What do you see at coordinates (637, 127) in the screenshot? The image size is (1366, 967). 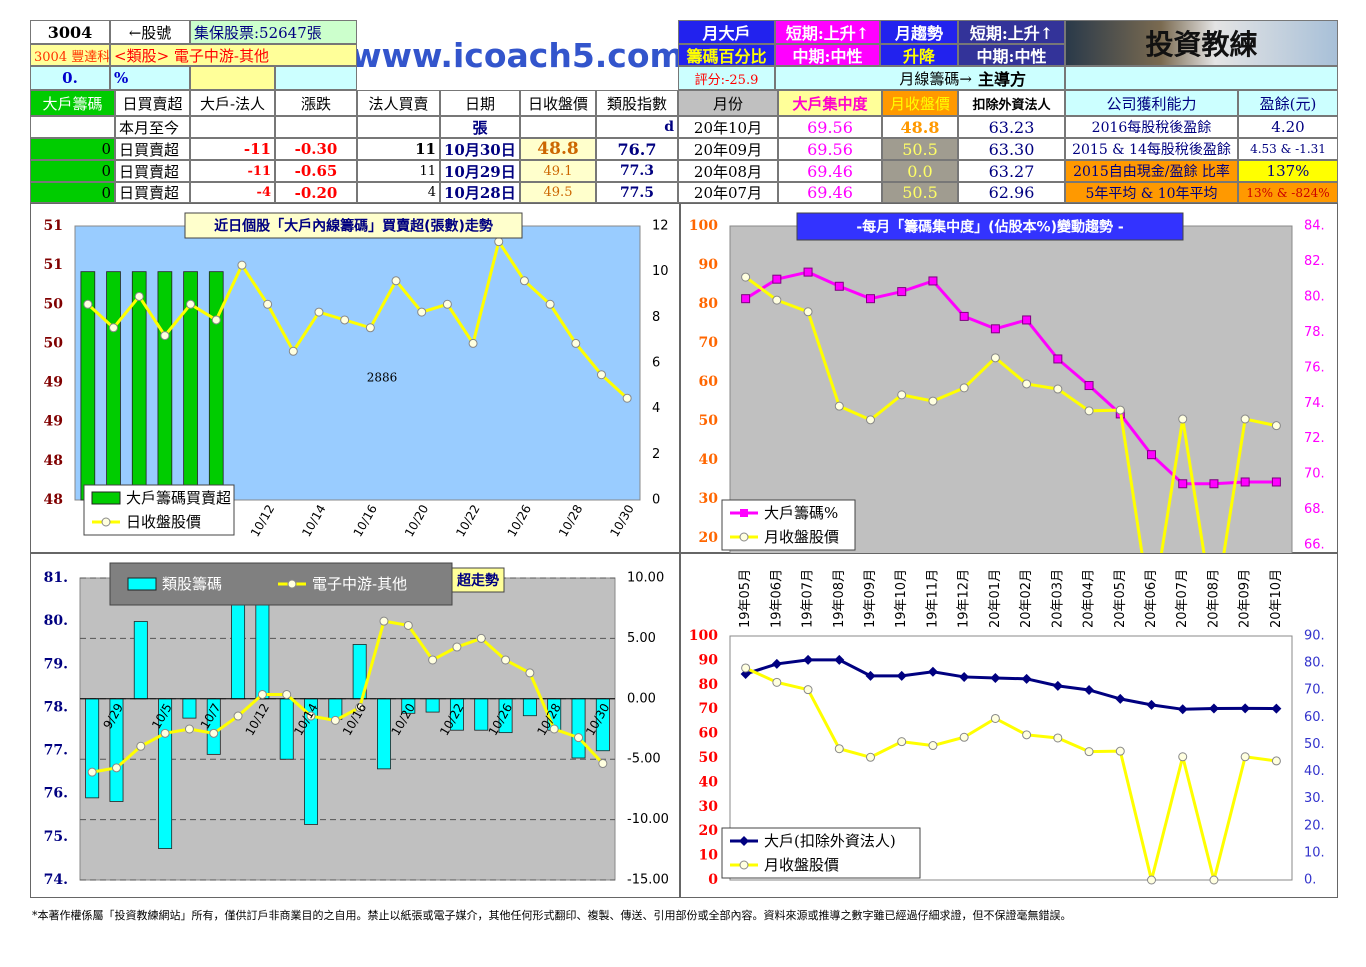 I see `table-cell: d` at bounding box center [637, 127].